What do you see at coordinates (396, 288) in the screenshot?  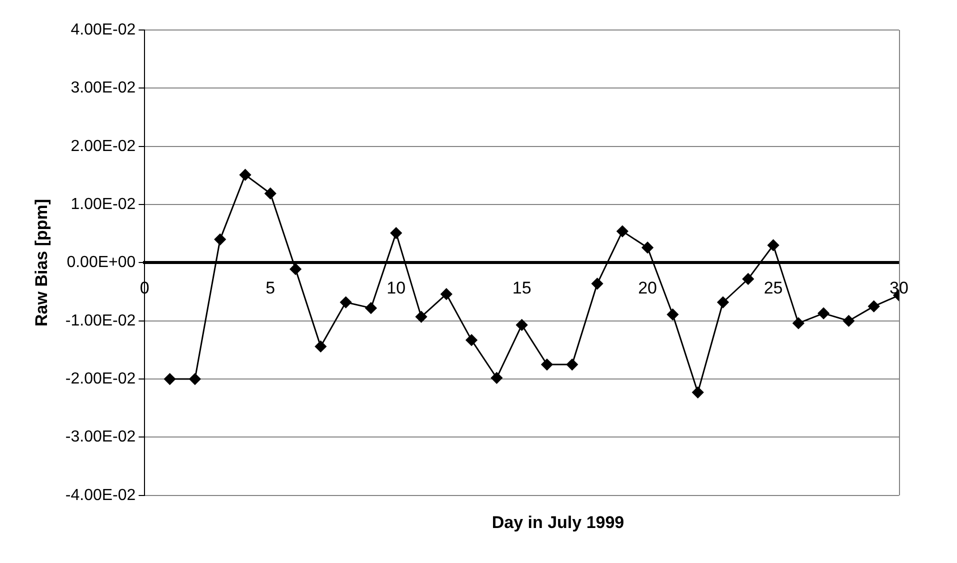 I see `x-tick-label: 10` at bounding box center [396, 288].